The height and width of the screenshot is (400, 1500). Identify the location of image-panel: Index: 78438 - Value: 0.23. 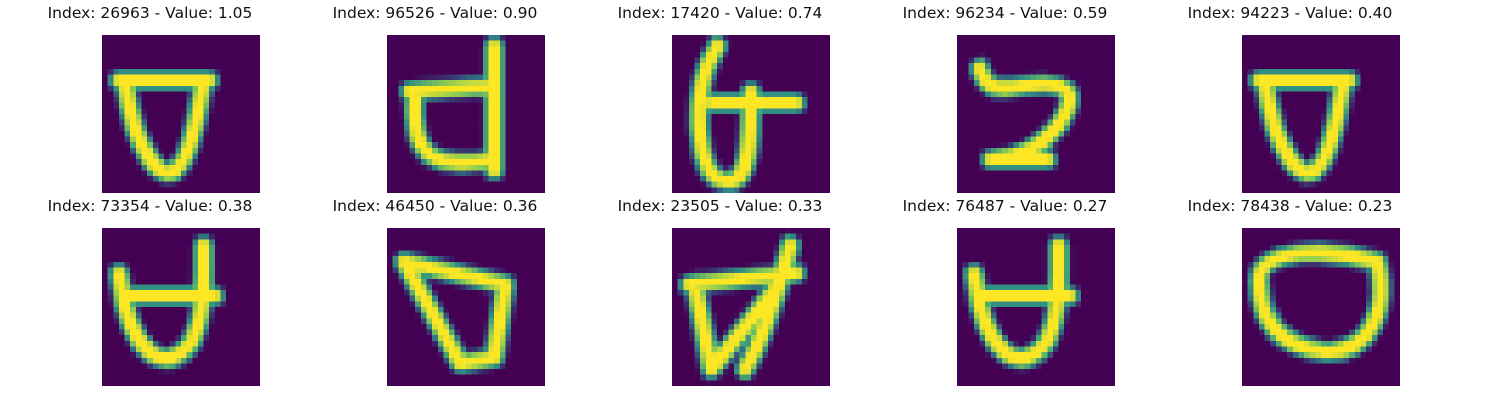
(1290, 290).